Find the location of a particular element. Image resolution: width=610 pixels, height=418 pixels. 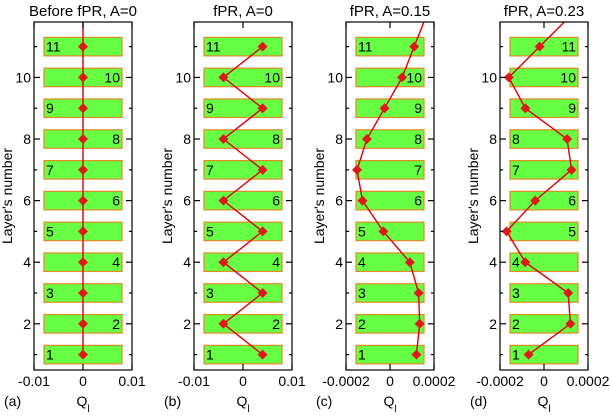

panel-title: Before fPR, A=0 is located at coordinates (83, 11).